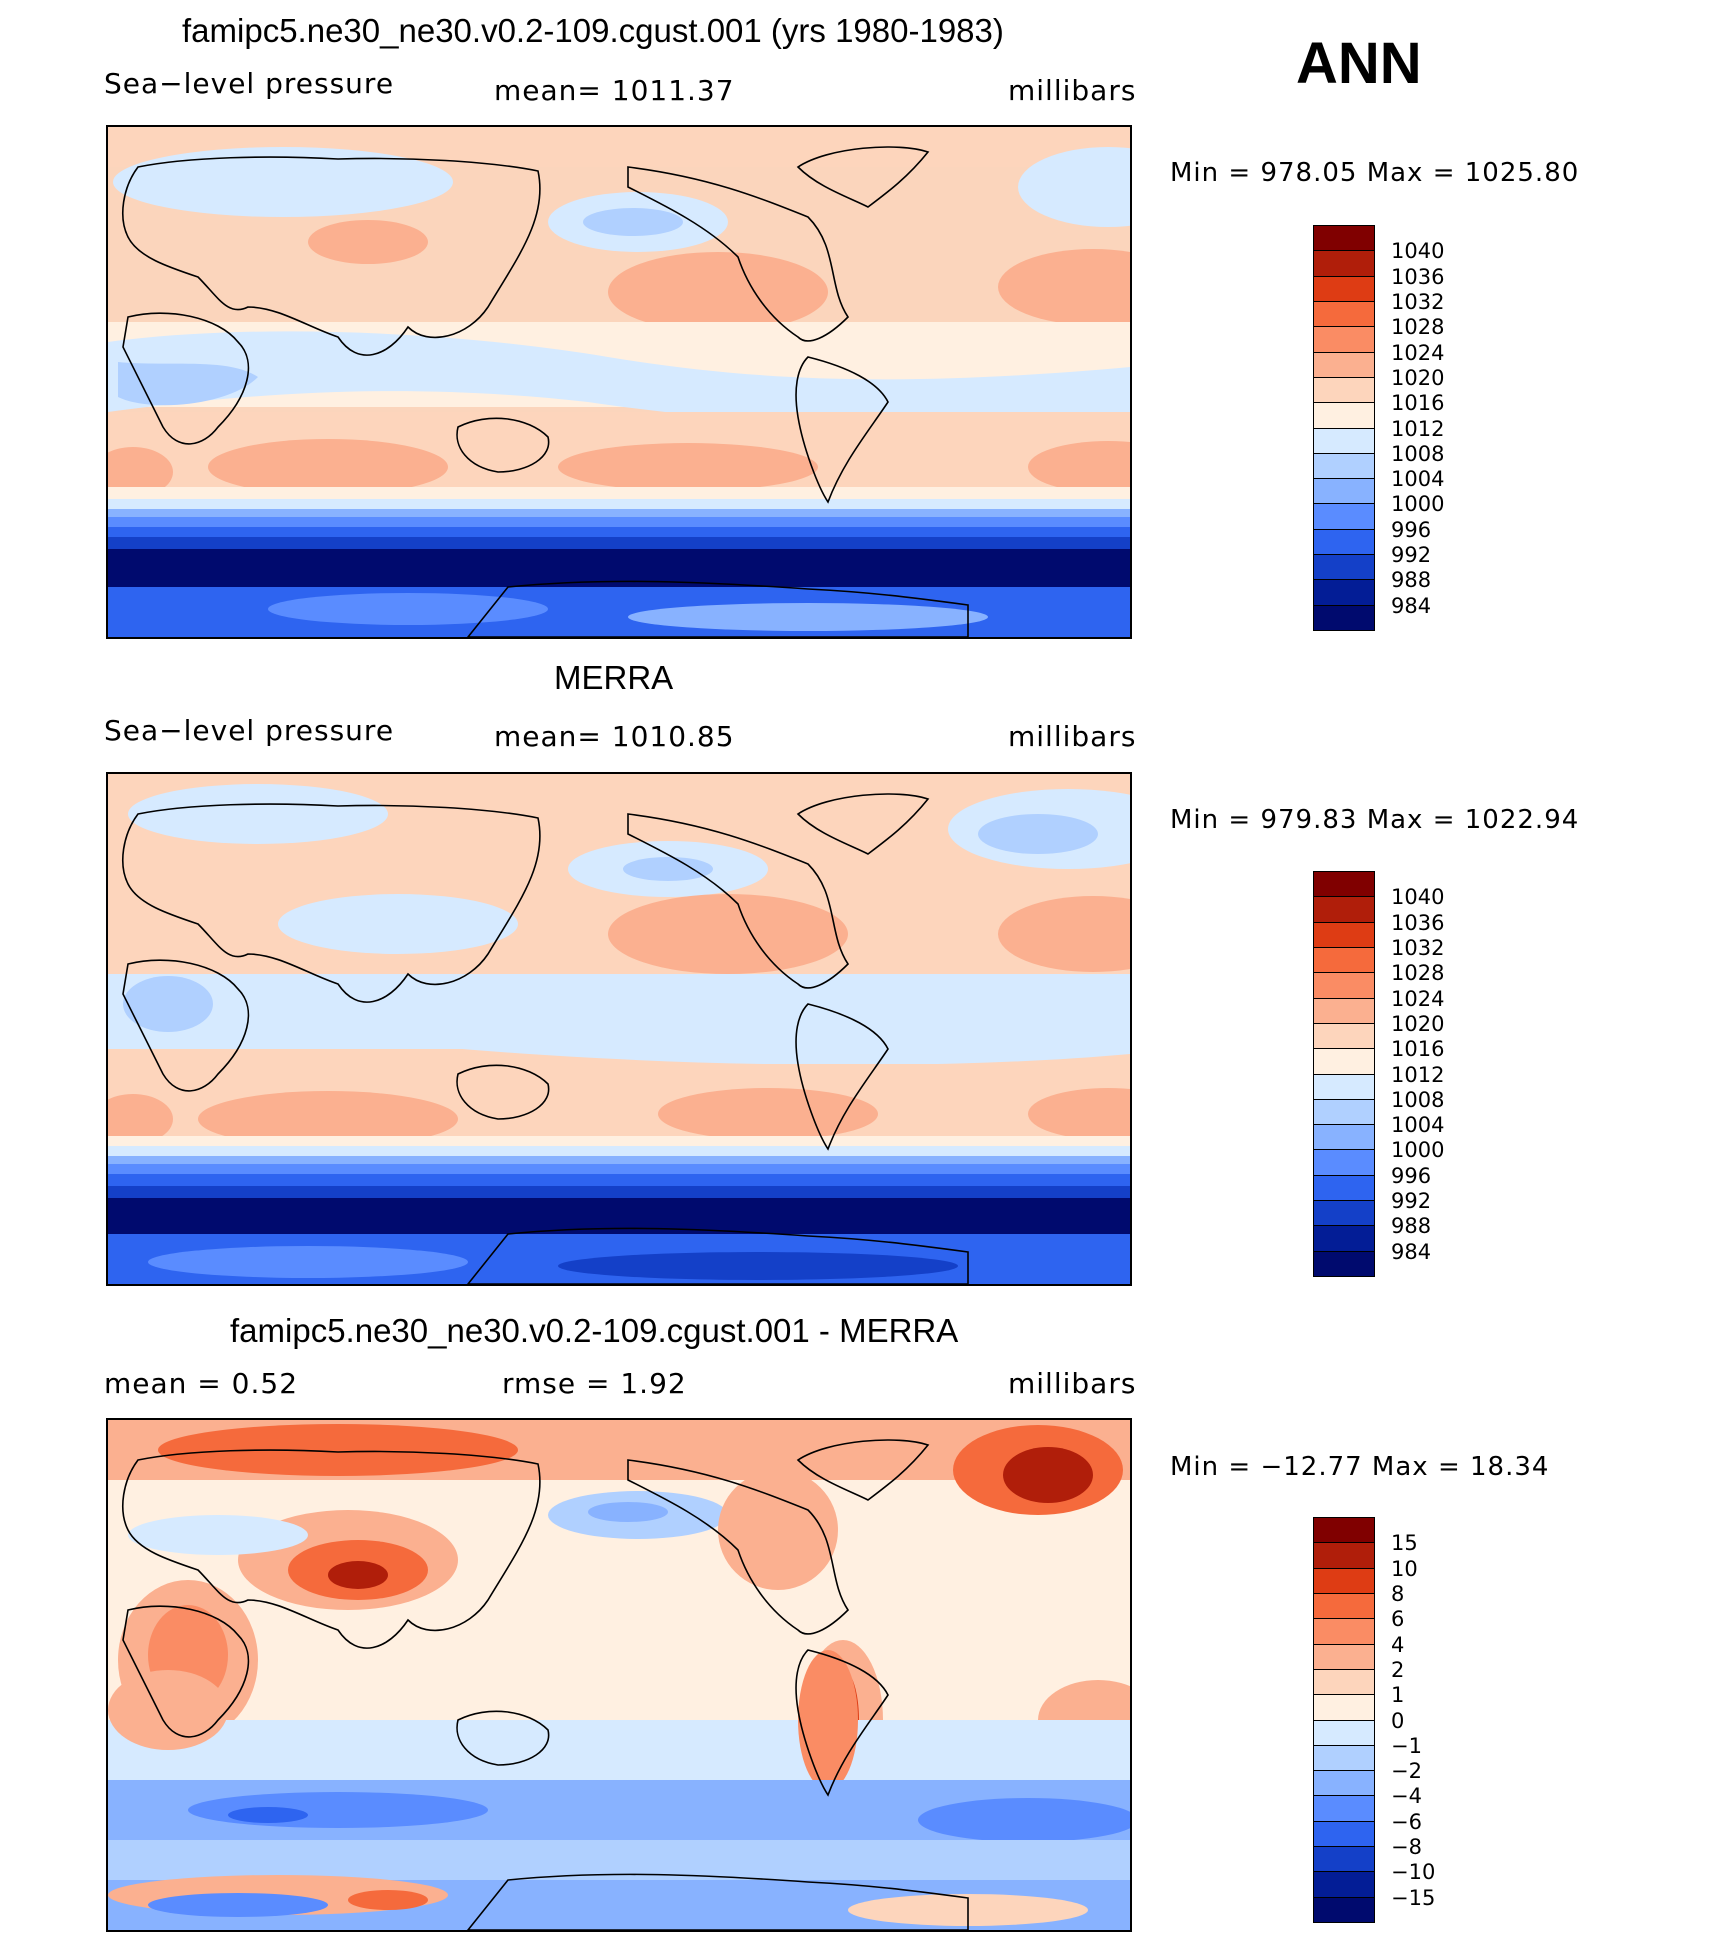 The width and height of the screenshot is (1710, 1941). What do you see at coordinates (1398, 1593) in the screenshot?
I see `colorbar-tick-label: 8` at bounding box center [1398, 1593].